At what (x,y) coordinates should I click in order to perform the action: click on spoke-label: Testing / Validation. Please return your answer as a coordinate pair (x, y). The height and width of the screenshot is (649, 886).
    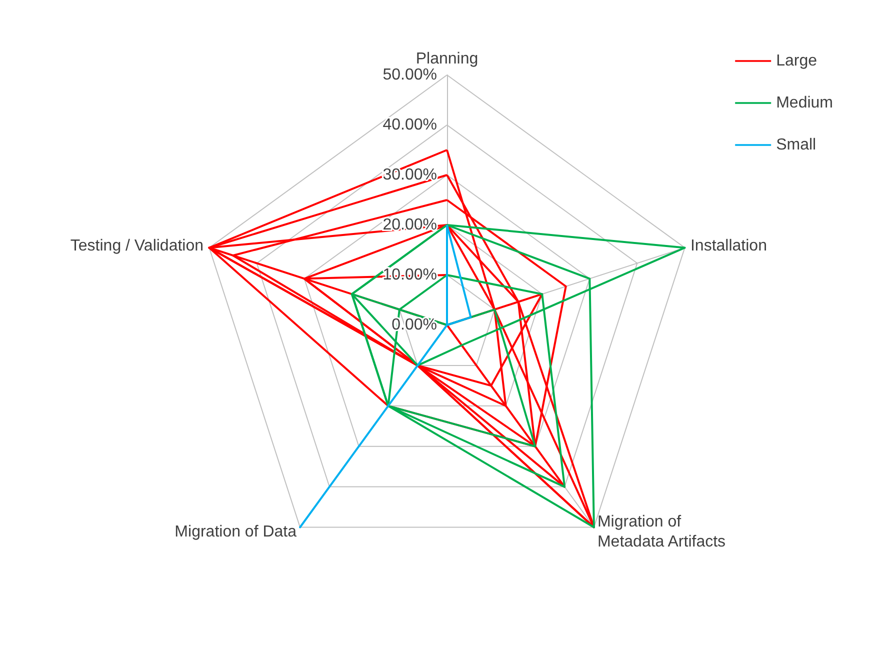
    Looking at the image, I should click on (137, 245).